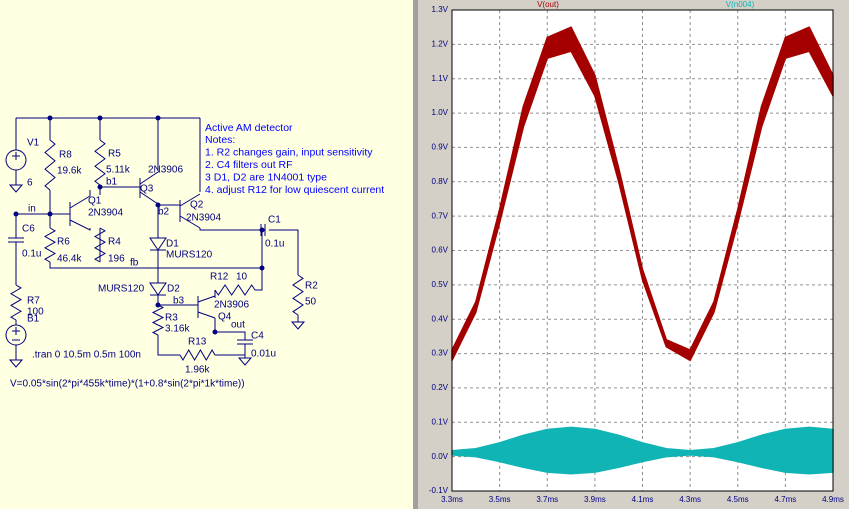  Describe the element at coordinates (266, 177) in the screenshot. I see `note: 3 D1, D2 are 1N4001 type` at that location.